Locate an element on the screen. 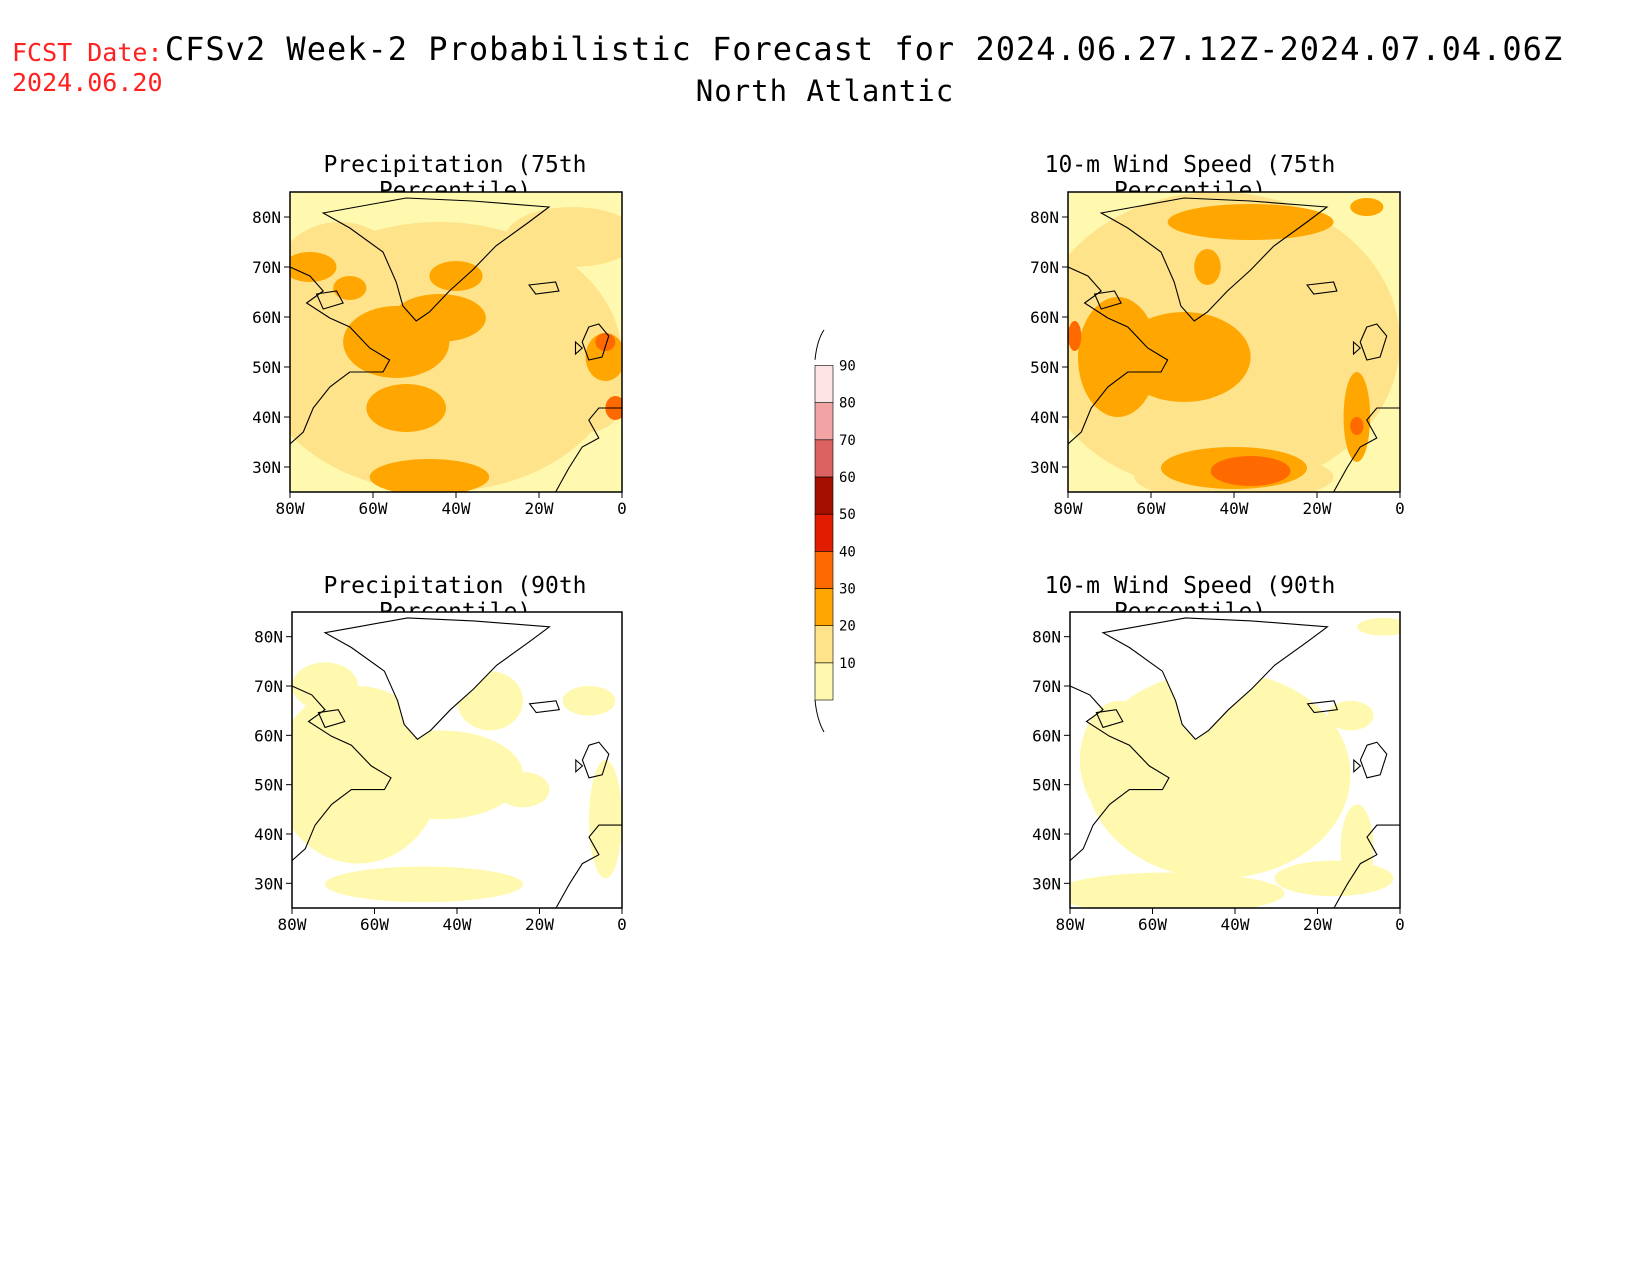 The image size is (1650, 1275). colorbar-label: 20 is located at coordinates (847, 627).